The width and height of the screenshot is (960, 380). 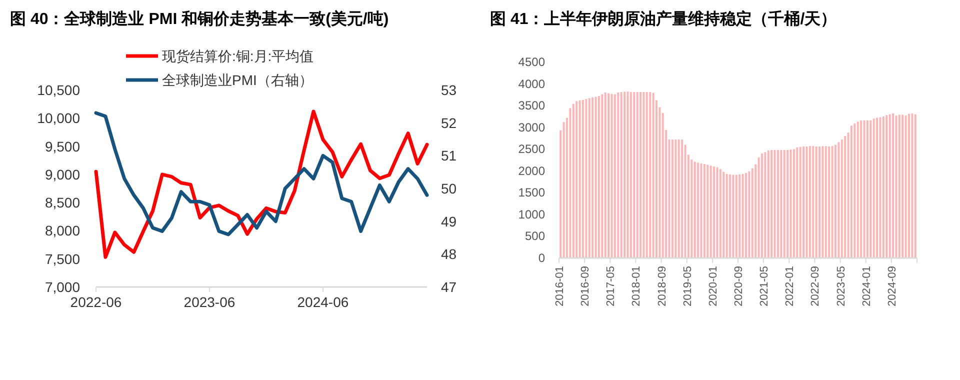 What do you see at coordinates (62, 174) in the screenshot?
I see `y-tick-label: 9,000` at bounding box center [62, 174].